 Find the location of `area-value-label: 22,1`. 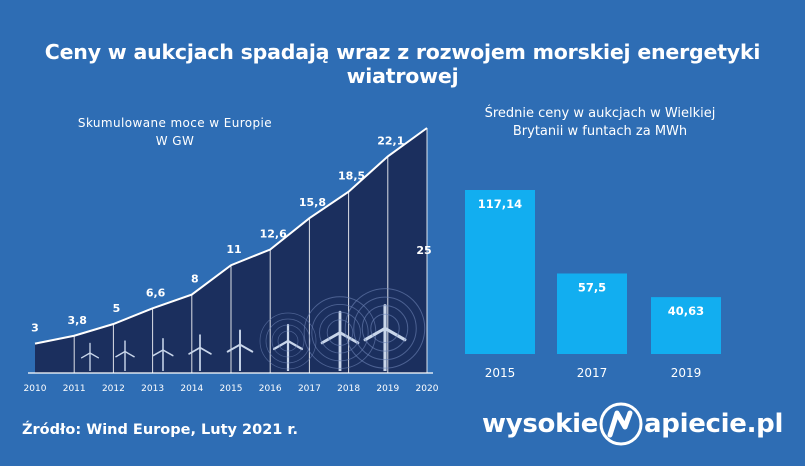

area-value-label: 22,1 is located at coordinates (390, 140).